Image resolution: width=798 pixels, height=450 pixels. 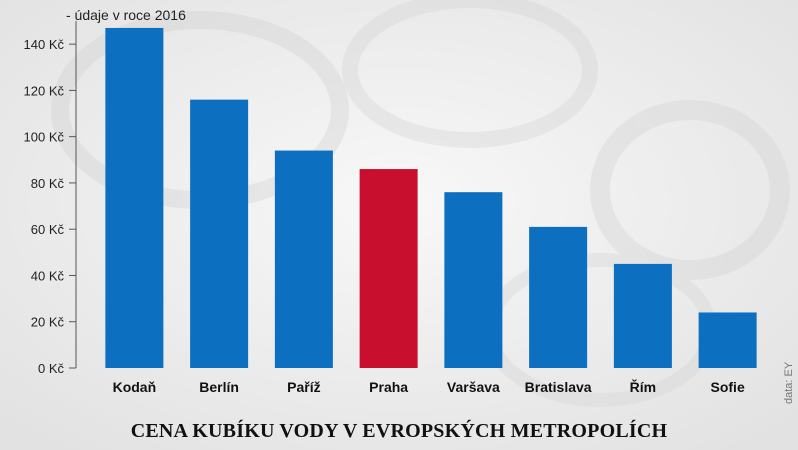 I want to click on y-tick-label: 20 Kč, so click(x=48, y=322).